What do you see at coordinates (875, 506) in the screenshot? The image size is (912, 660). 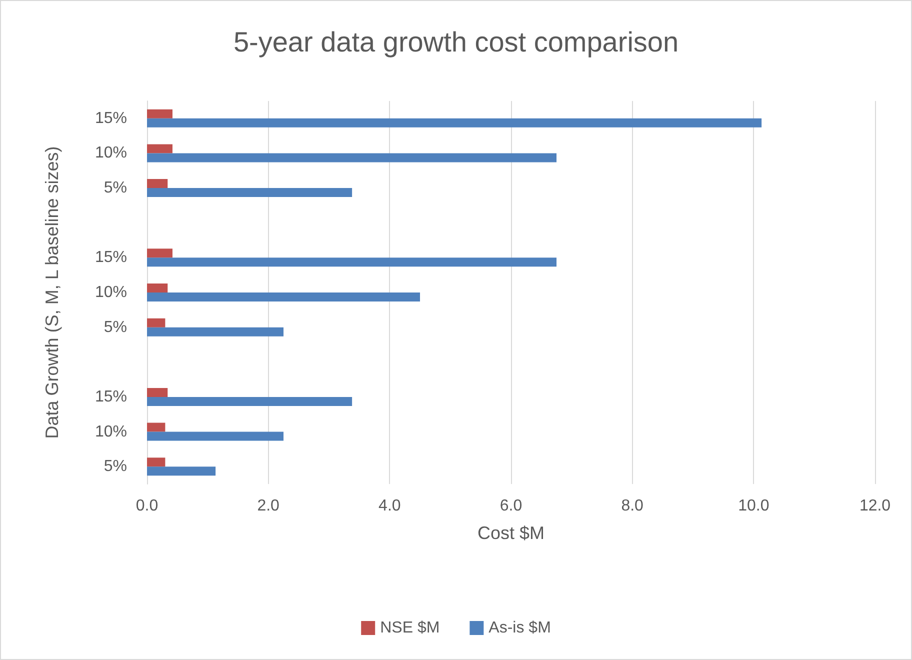 I see `x-tick-label: 12.0` at bounding box center [875, 506].